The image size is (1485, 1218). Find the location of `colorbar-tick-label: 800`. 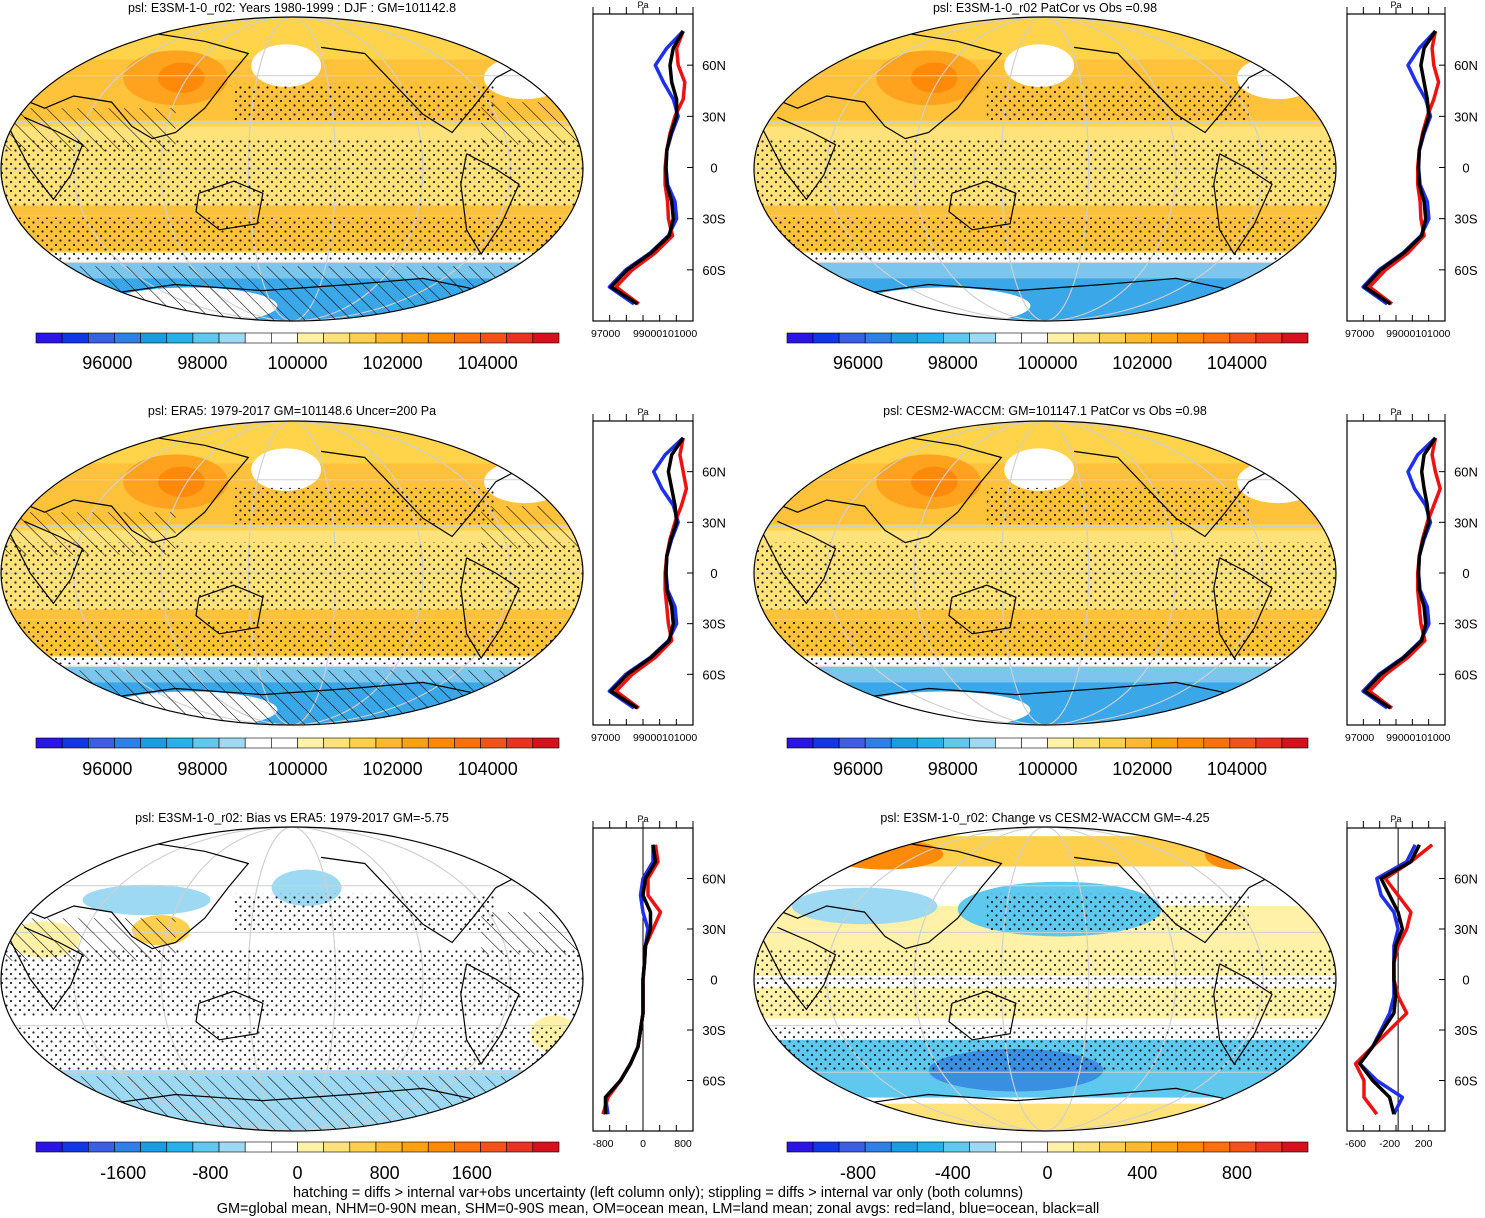

colorbar-tick-label: 800 is located at coordinates (385, 1173).